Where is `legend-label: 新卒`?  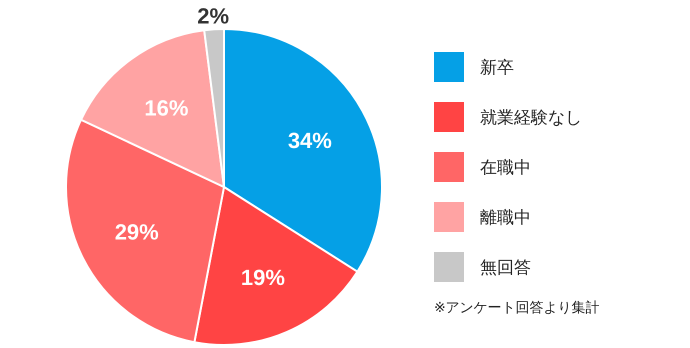
legend-label: 新卒 is located at coordinates (497, 68).